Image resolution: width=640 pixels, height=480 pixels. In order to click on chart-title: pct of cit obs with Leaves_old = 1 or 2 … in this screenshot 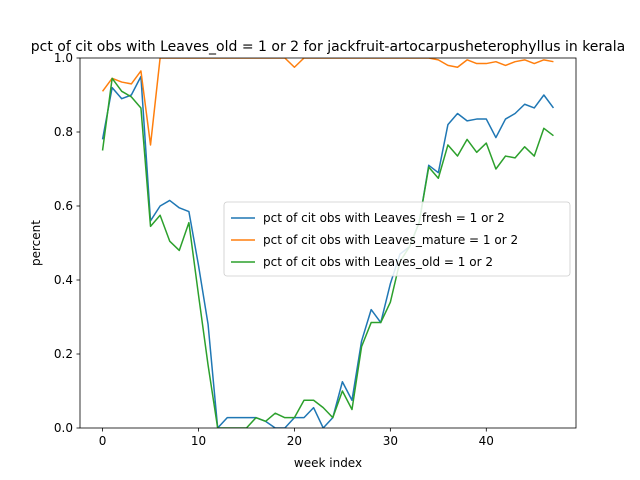, I will do `click(328, 47)`.